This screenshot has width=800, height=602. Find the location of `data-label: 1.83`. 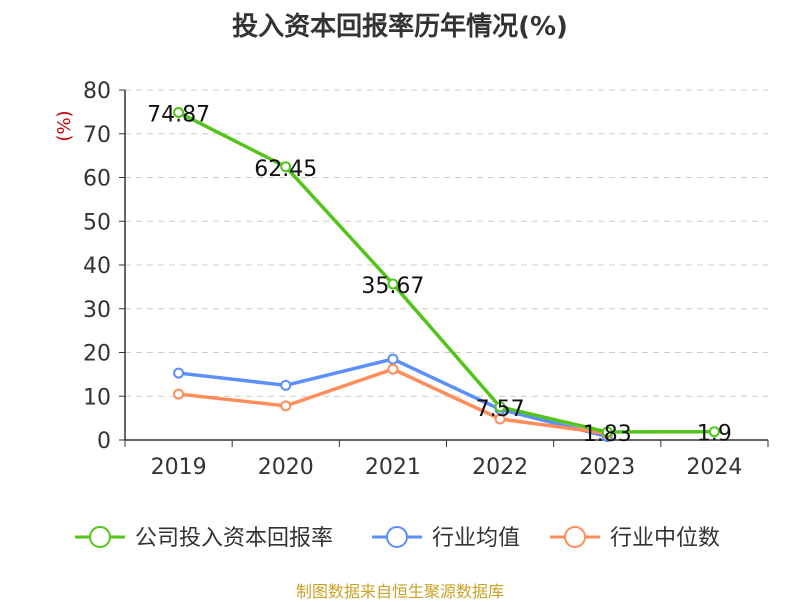

data-label: 1.83 is located at coordinates (607, 434).